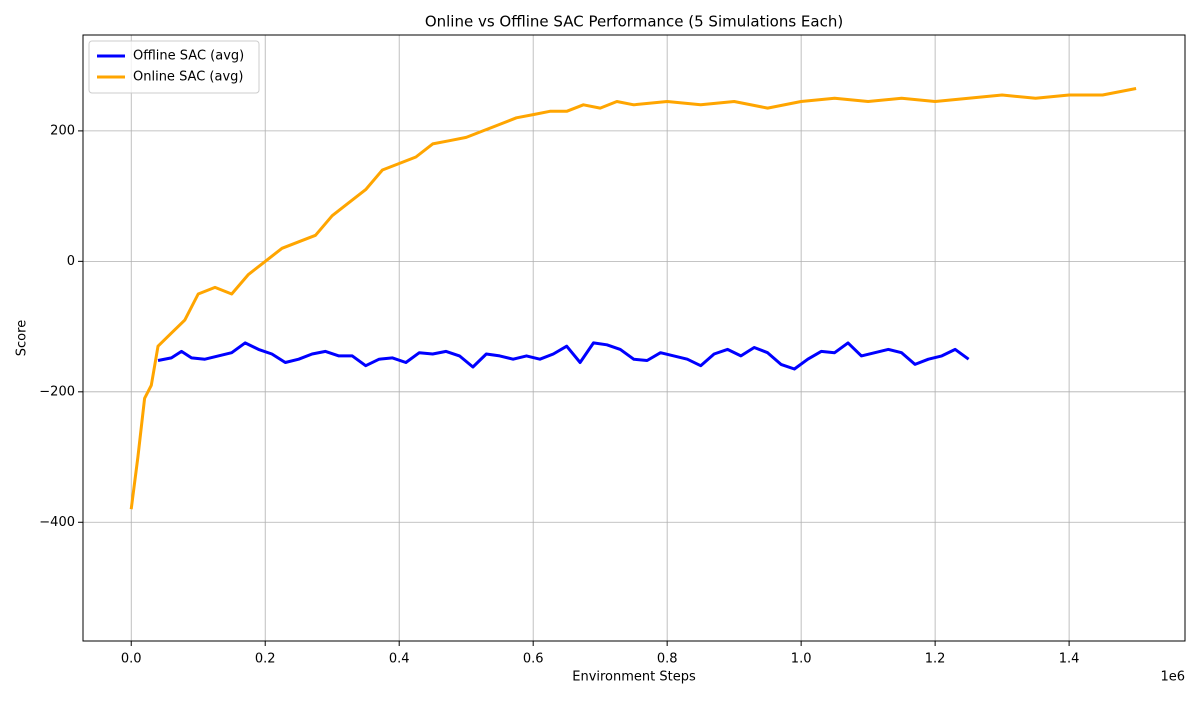  I want to click on x-offset-label: 1e6, so click(1172, 677).